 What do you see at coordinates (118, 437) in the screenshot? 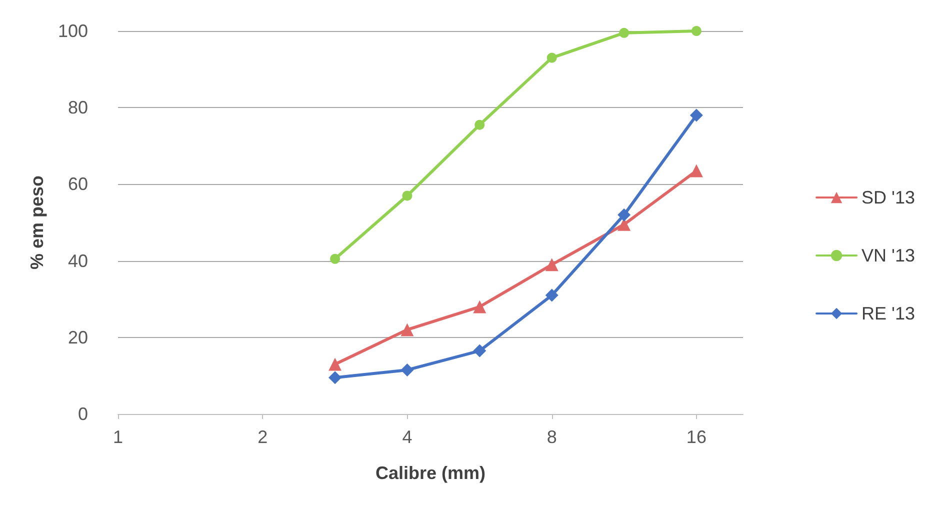
I see `x-tick-label: 1` at bounding box center [118, 437].